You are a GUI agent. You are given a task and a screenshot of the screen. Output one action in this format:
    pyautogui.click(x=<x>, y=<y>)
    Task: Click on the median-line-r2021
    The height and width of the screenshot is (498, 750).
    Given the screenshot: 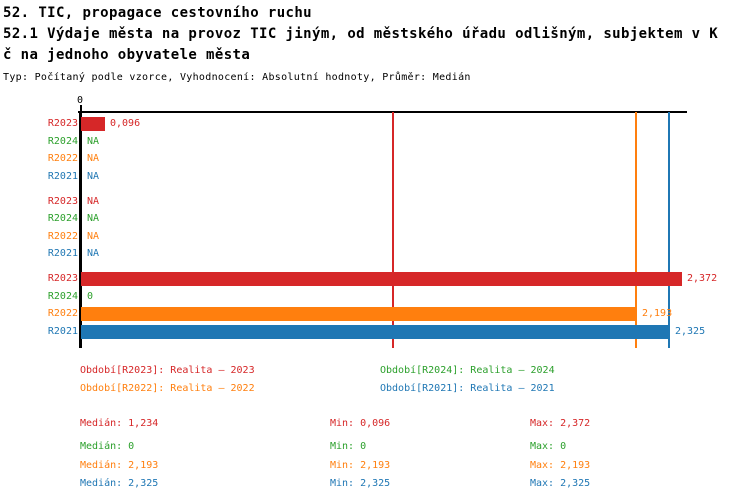 What is the action you would take?
    pyautogui.click(x=669, y=230)
    